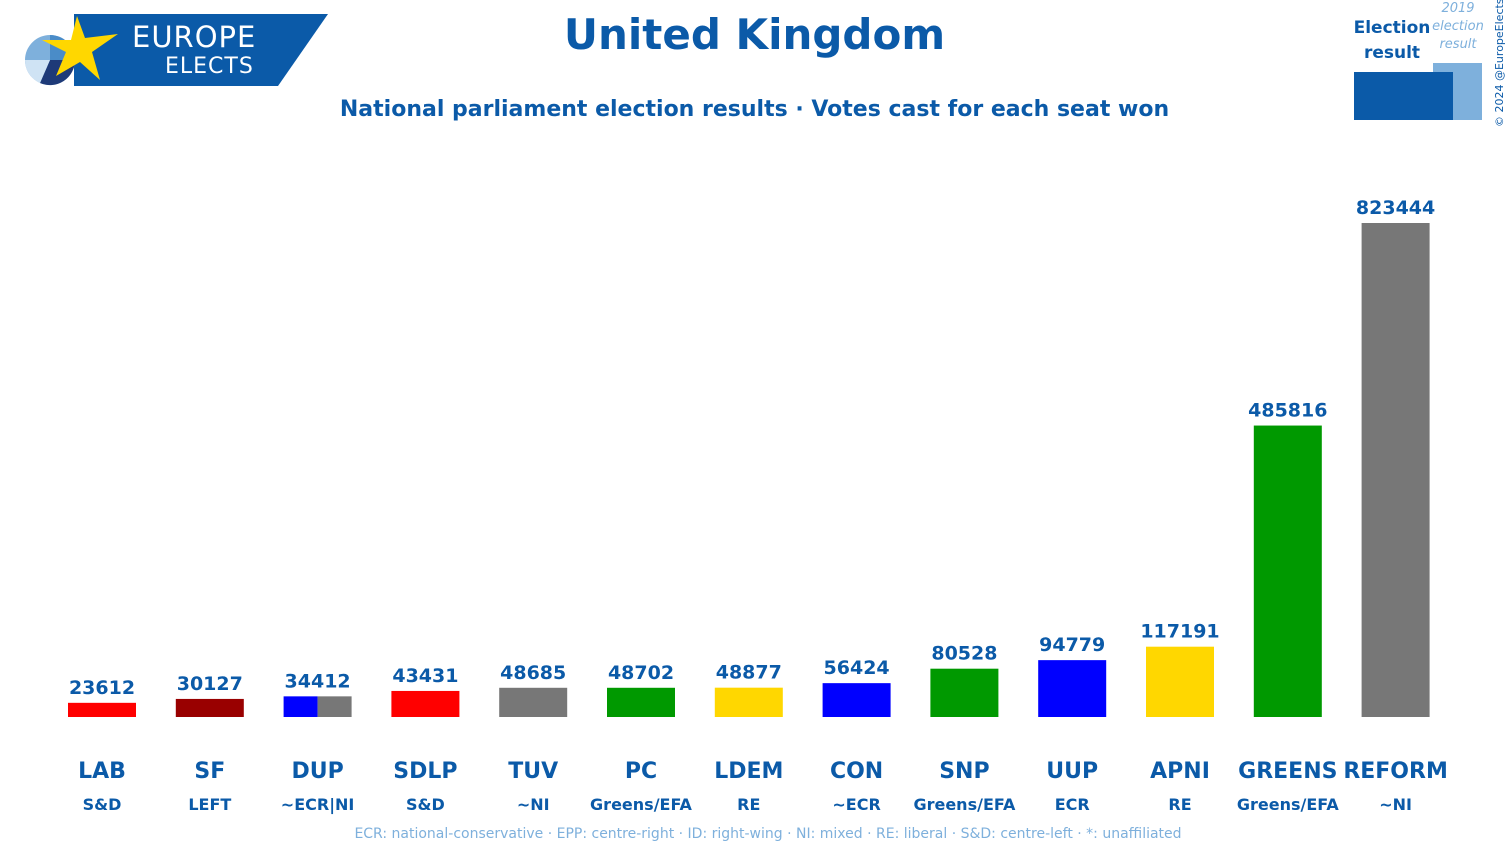 Image resolution: width=1509 pixels, height=851 pixels. What do you see at coordinates (641, 702) in the screenshot?
I see `bar-pc` at bounding box center [641, 702].